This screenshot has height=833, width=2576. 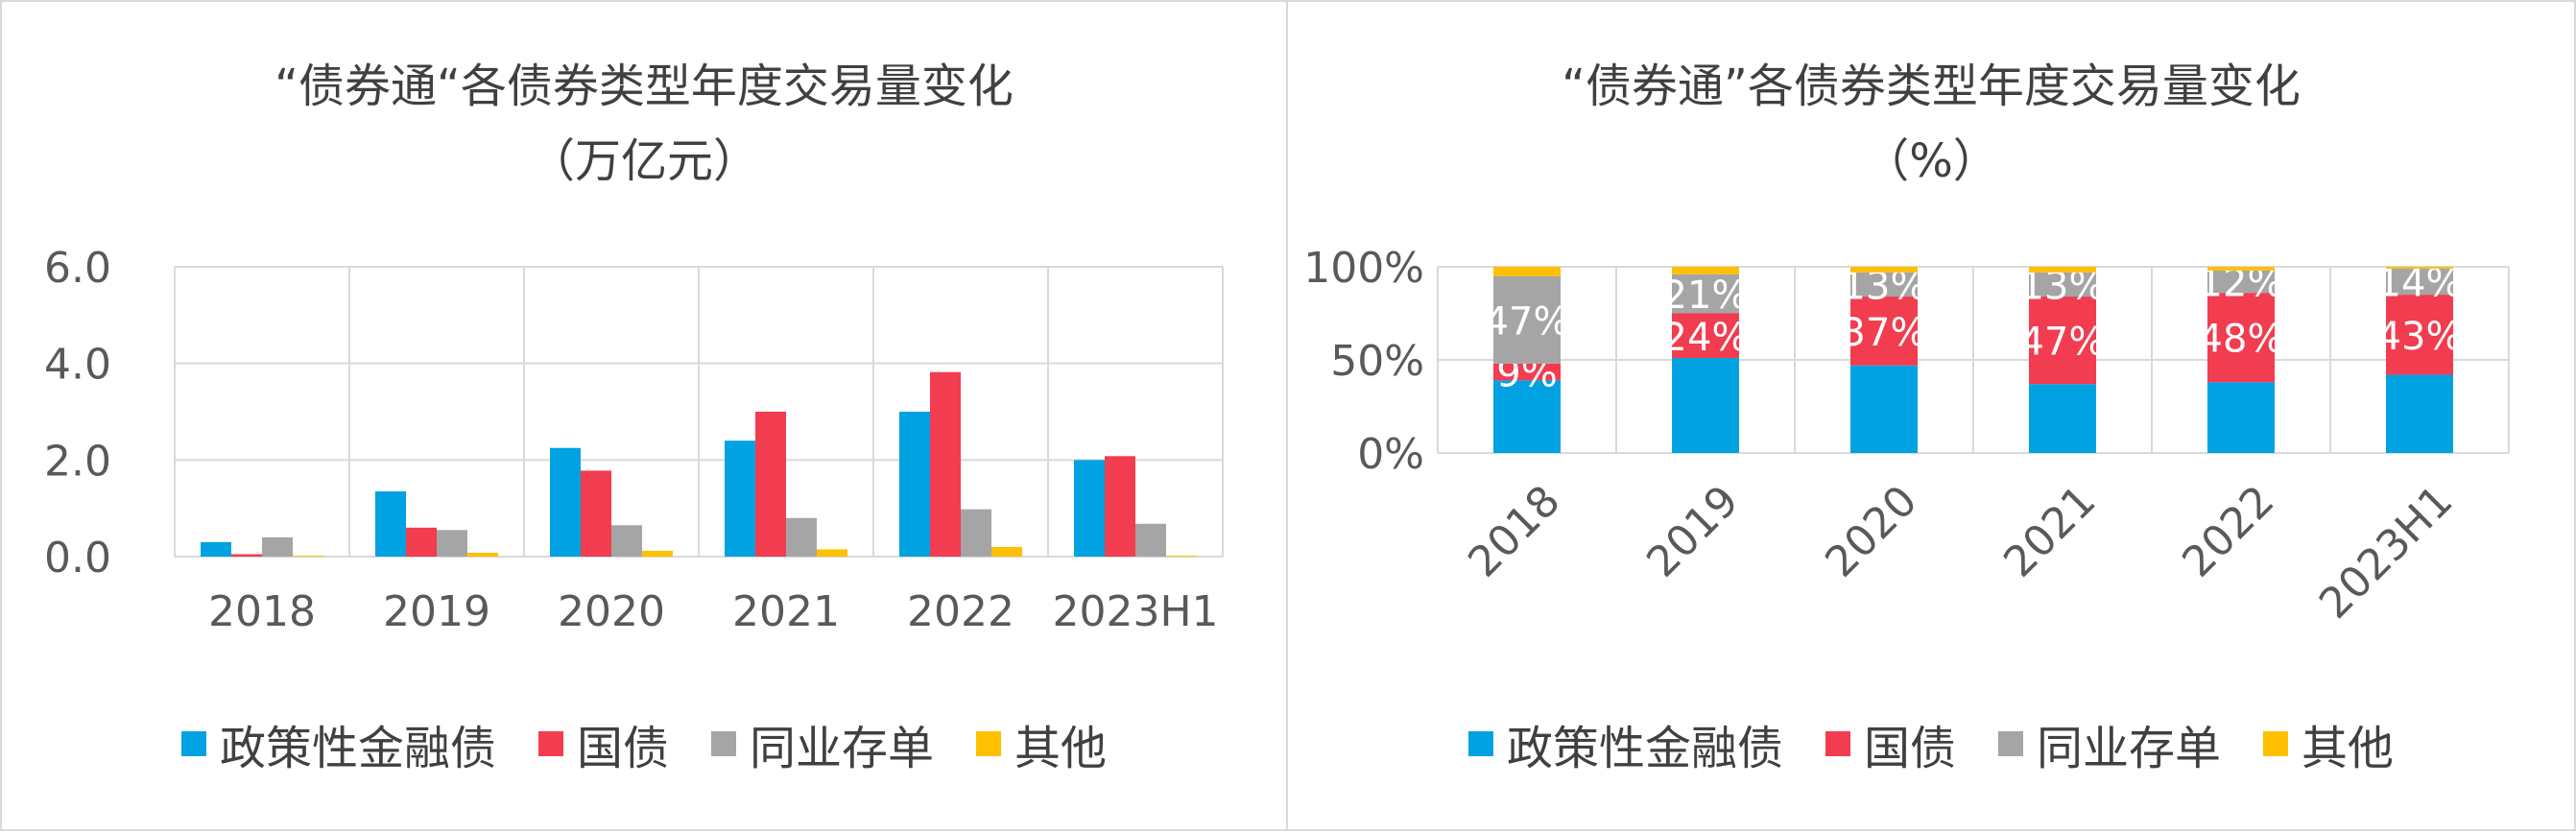 I want to click on y-tick-label: 2.0, so click(x=77, y=462).